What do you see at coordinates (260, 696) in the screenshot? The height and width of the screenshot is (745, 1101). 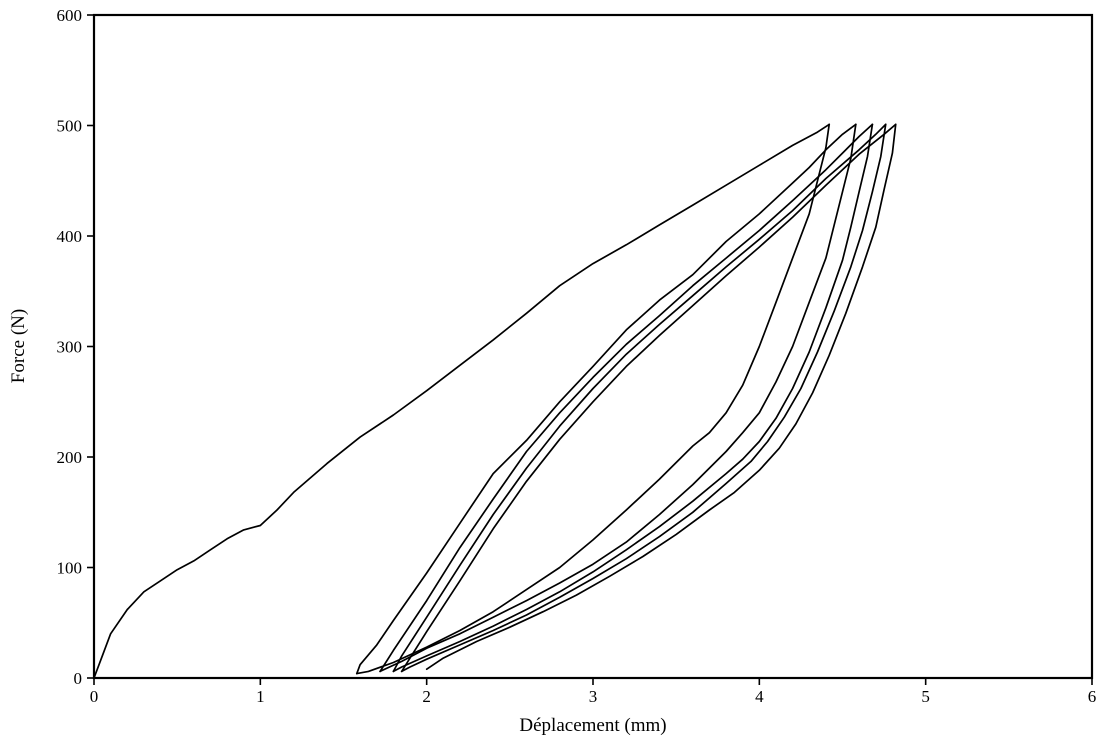 I see `x-tick-label: 1` at bounding box center [260, 696].